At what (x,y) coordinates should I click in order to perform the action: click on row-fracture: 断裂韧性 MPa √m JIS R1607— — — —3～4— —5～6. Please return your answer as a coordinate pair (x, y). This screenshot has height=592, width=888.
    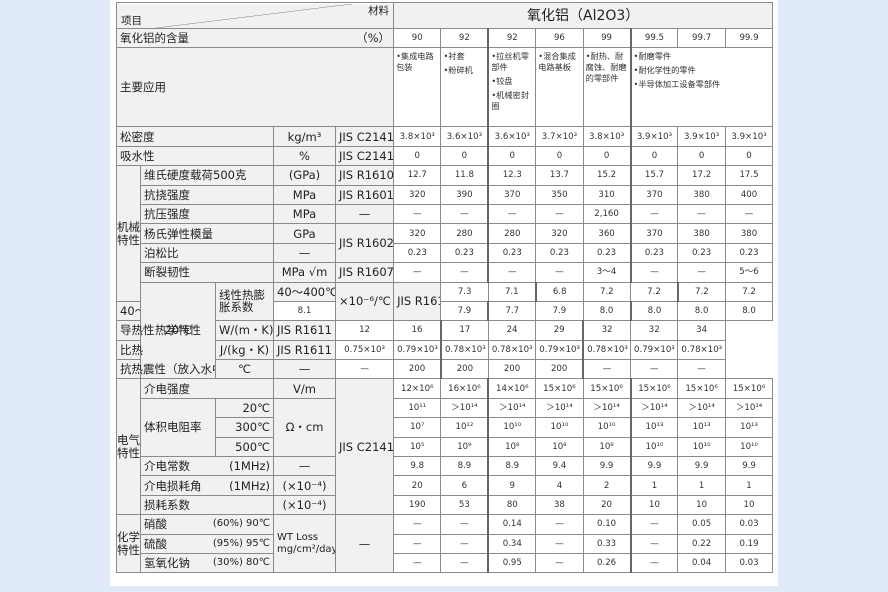
    Looking at the image, I should click on (445, 272).